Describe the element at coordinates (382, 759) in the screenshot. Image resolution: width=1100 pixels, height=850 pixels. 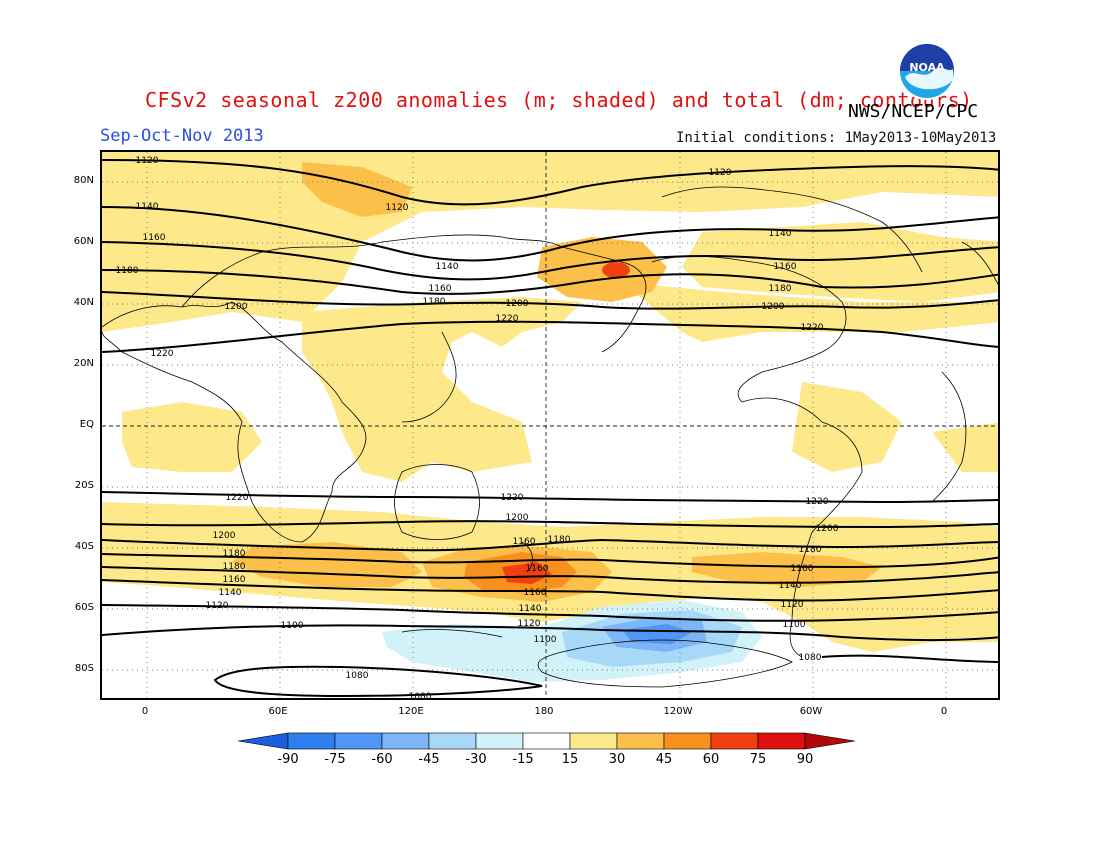
I see `colorbar-label: -60` at that location.